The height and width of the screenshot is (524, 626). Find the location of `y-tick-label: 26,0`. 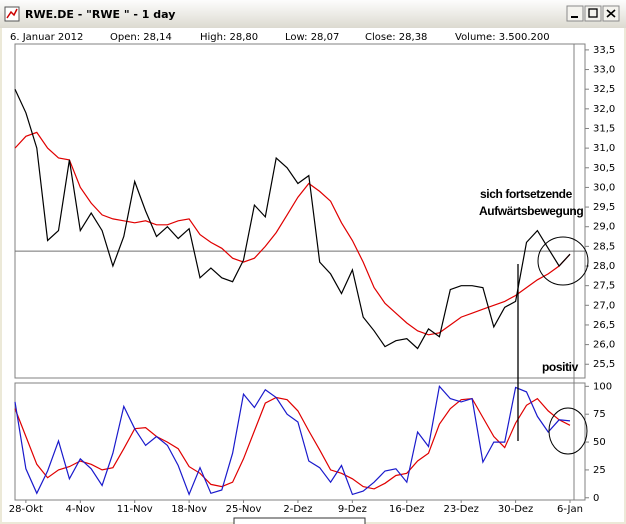

y-tick-label: 26,0 is located at coordinates (604, 345).